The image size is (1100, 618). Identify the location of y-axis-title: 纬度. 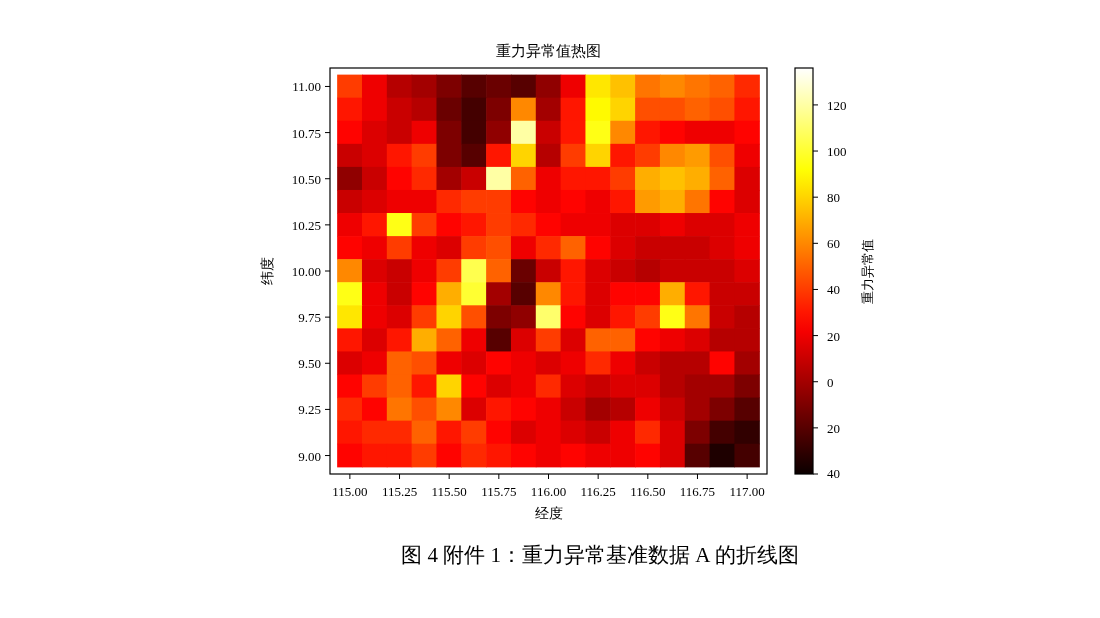
(267, 271).